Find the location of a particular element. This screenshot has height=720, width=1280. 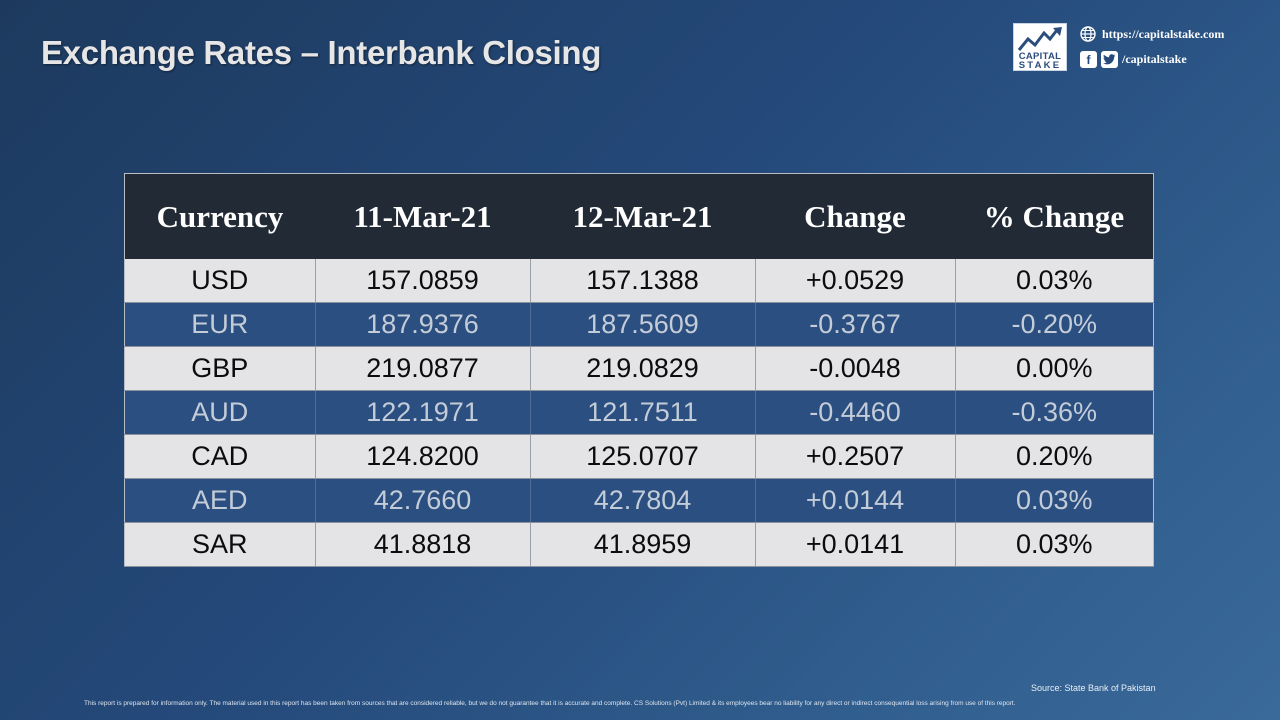

cell-currency: AED is located at coordinates (220, 500).